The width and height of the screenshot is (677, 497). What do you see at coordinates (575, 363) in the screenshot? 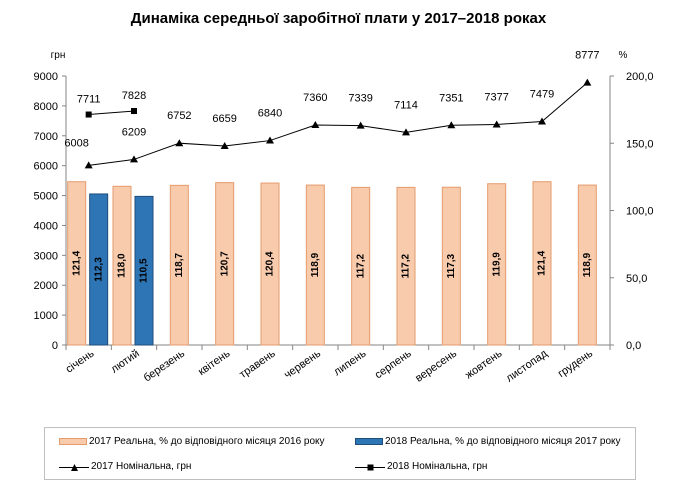
I see `x-tick-label: грудень` at bounding box center [575, 363].